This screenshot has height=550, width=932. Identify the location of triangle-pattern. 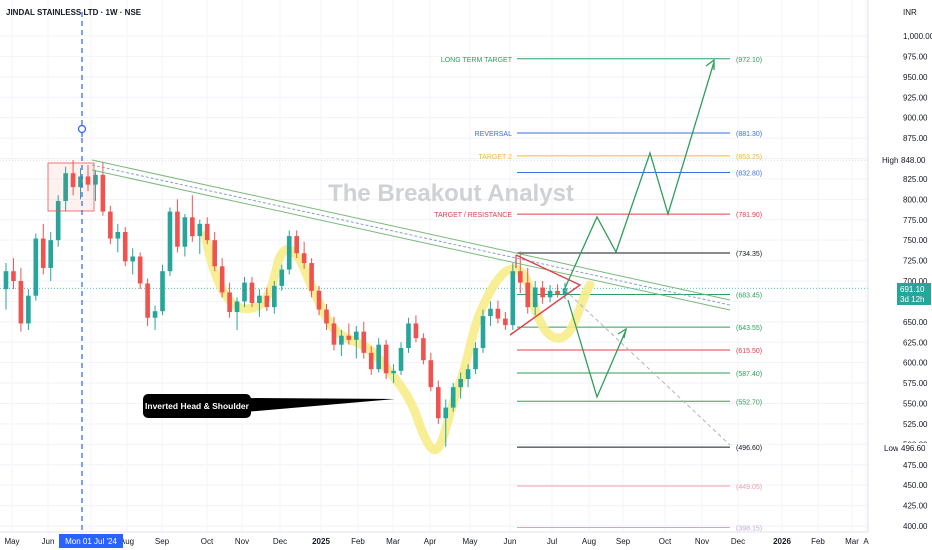
(545, 295).